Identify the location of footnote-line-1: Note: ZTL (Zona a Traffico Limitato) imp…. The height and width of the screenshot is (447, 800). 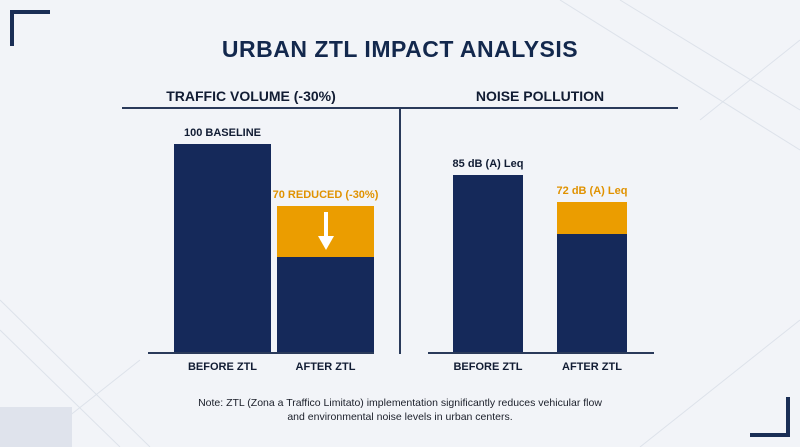
(400, 403).